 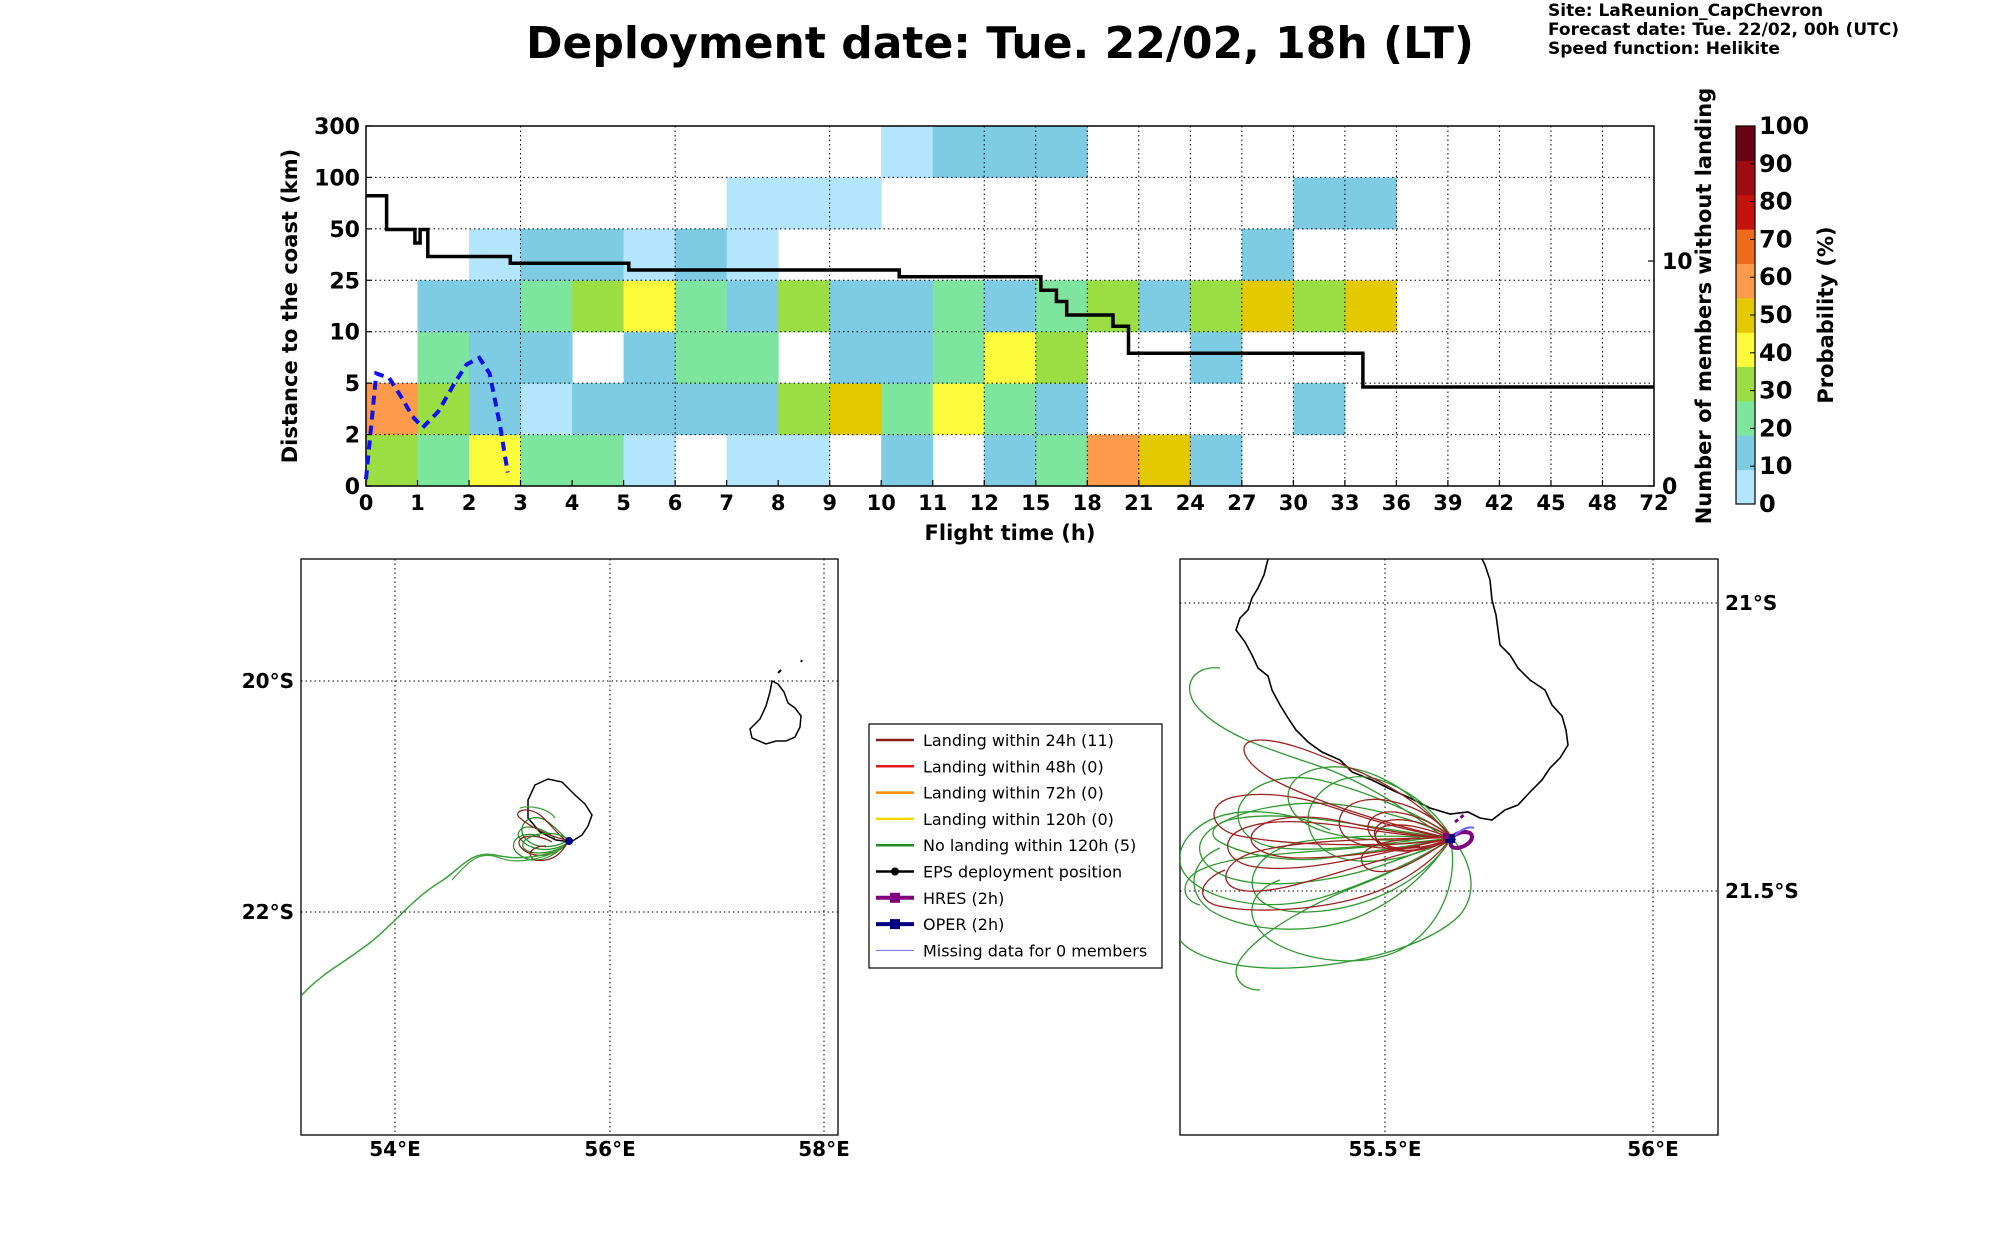 What do you see at coordinates (1751, 603) in the screenshot?
I see `map-lat-label: 21°S` at bounding box center [1751, 603].